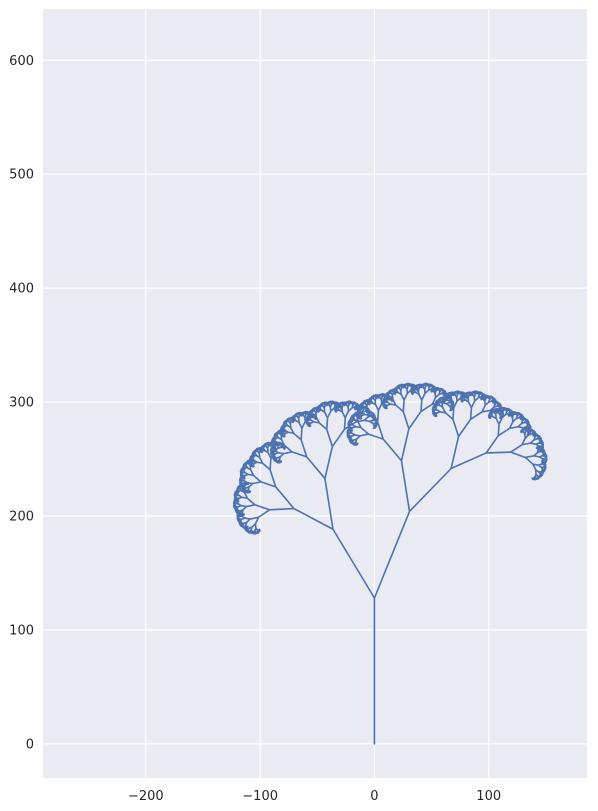 Image resolution: width=598 pixels, height=811 pixels. Describe the element at coordinates (30, 744) in the screenshot. I see `y-tick-label: 0` at that location.